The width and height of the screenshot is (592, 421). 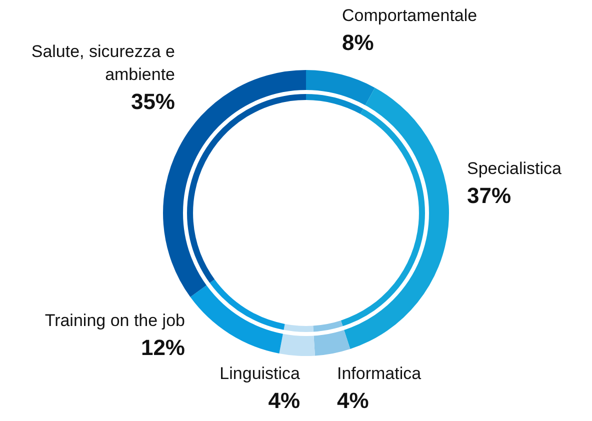 What do you see at coordinates (103, 63) in the screenshot?
I see `slice-label: Salute, sicurezza e ambiente` at bounding box center [103, 63].